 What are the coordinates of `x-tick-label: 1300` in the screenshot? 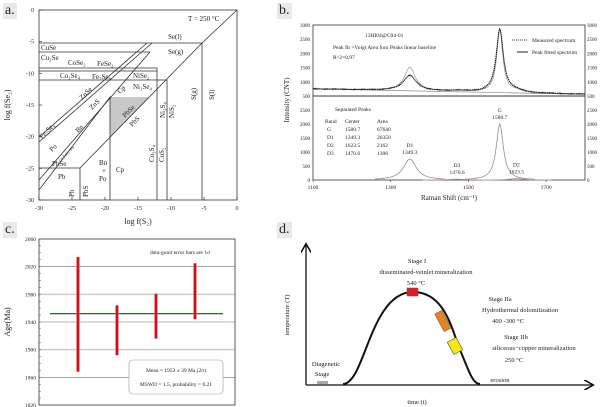 It's located at (390, 188).